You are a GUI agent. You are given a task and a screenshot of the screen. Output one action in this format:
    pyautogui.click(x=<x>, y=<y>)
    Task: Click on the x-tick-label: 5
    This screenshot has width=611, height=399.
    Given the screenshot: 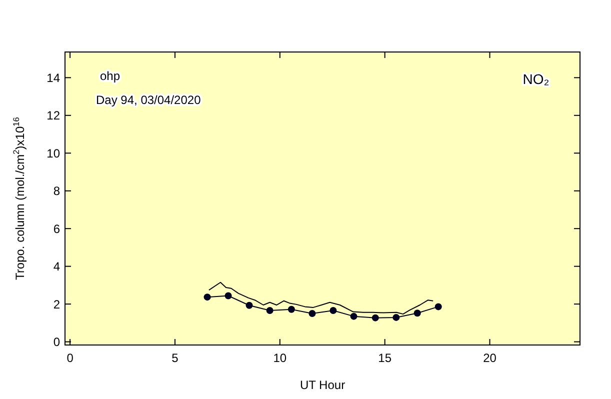 What is the action you would take?
    pyautogui.click(x=175, y=358)
    